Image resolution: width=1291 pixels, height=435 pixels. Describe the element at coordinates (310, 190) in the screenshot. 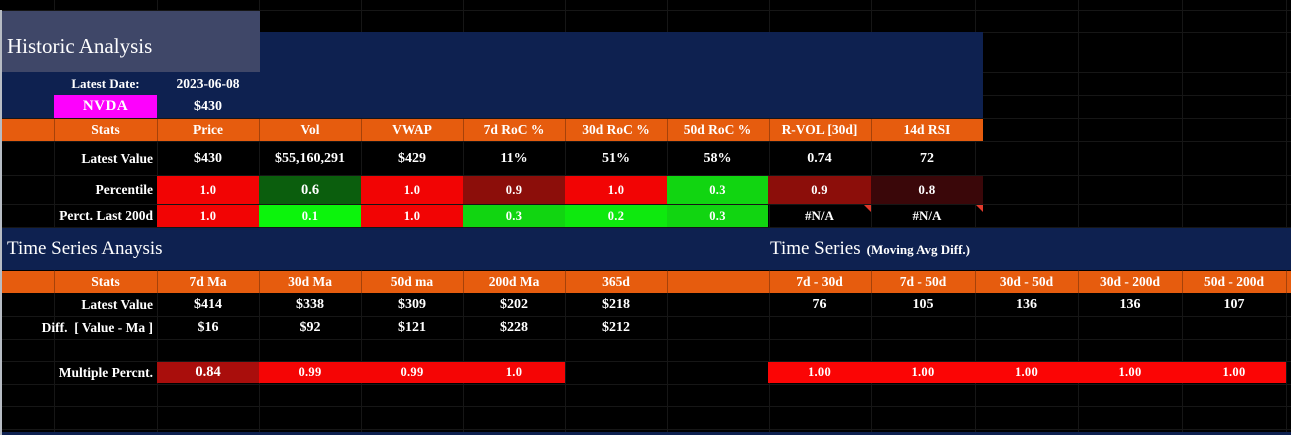

I see `percentile-cell: 0.6` at that location.